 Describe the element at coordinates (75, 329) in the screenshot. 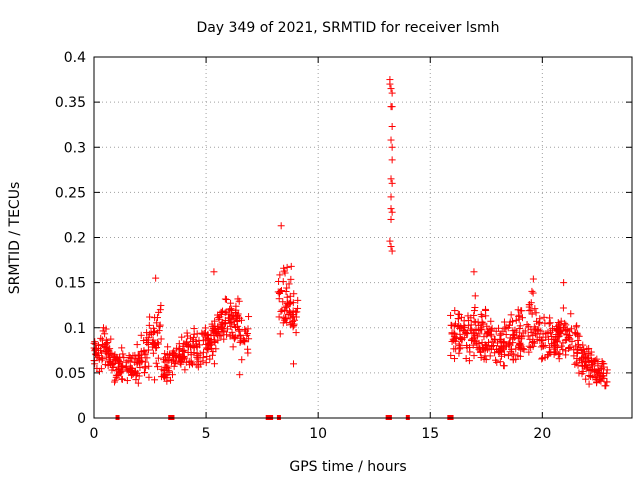

I see `y-tick-label: 0.1` at that location.